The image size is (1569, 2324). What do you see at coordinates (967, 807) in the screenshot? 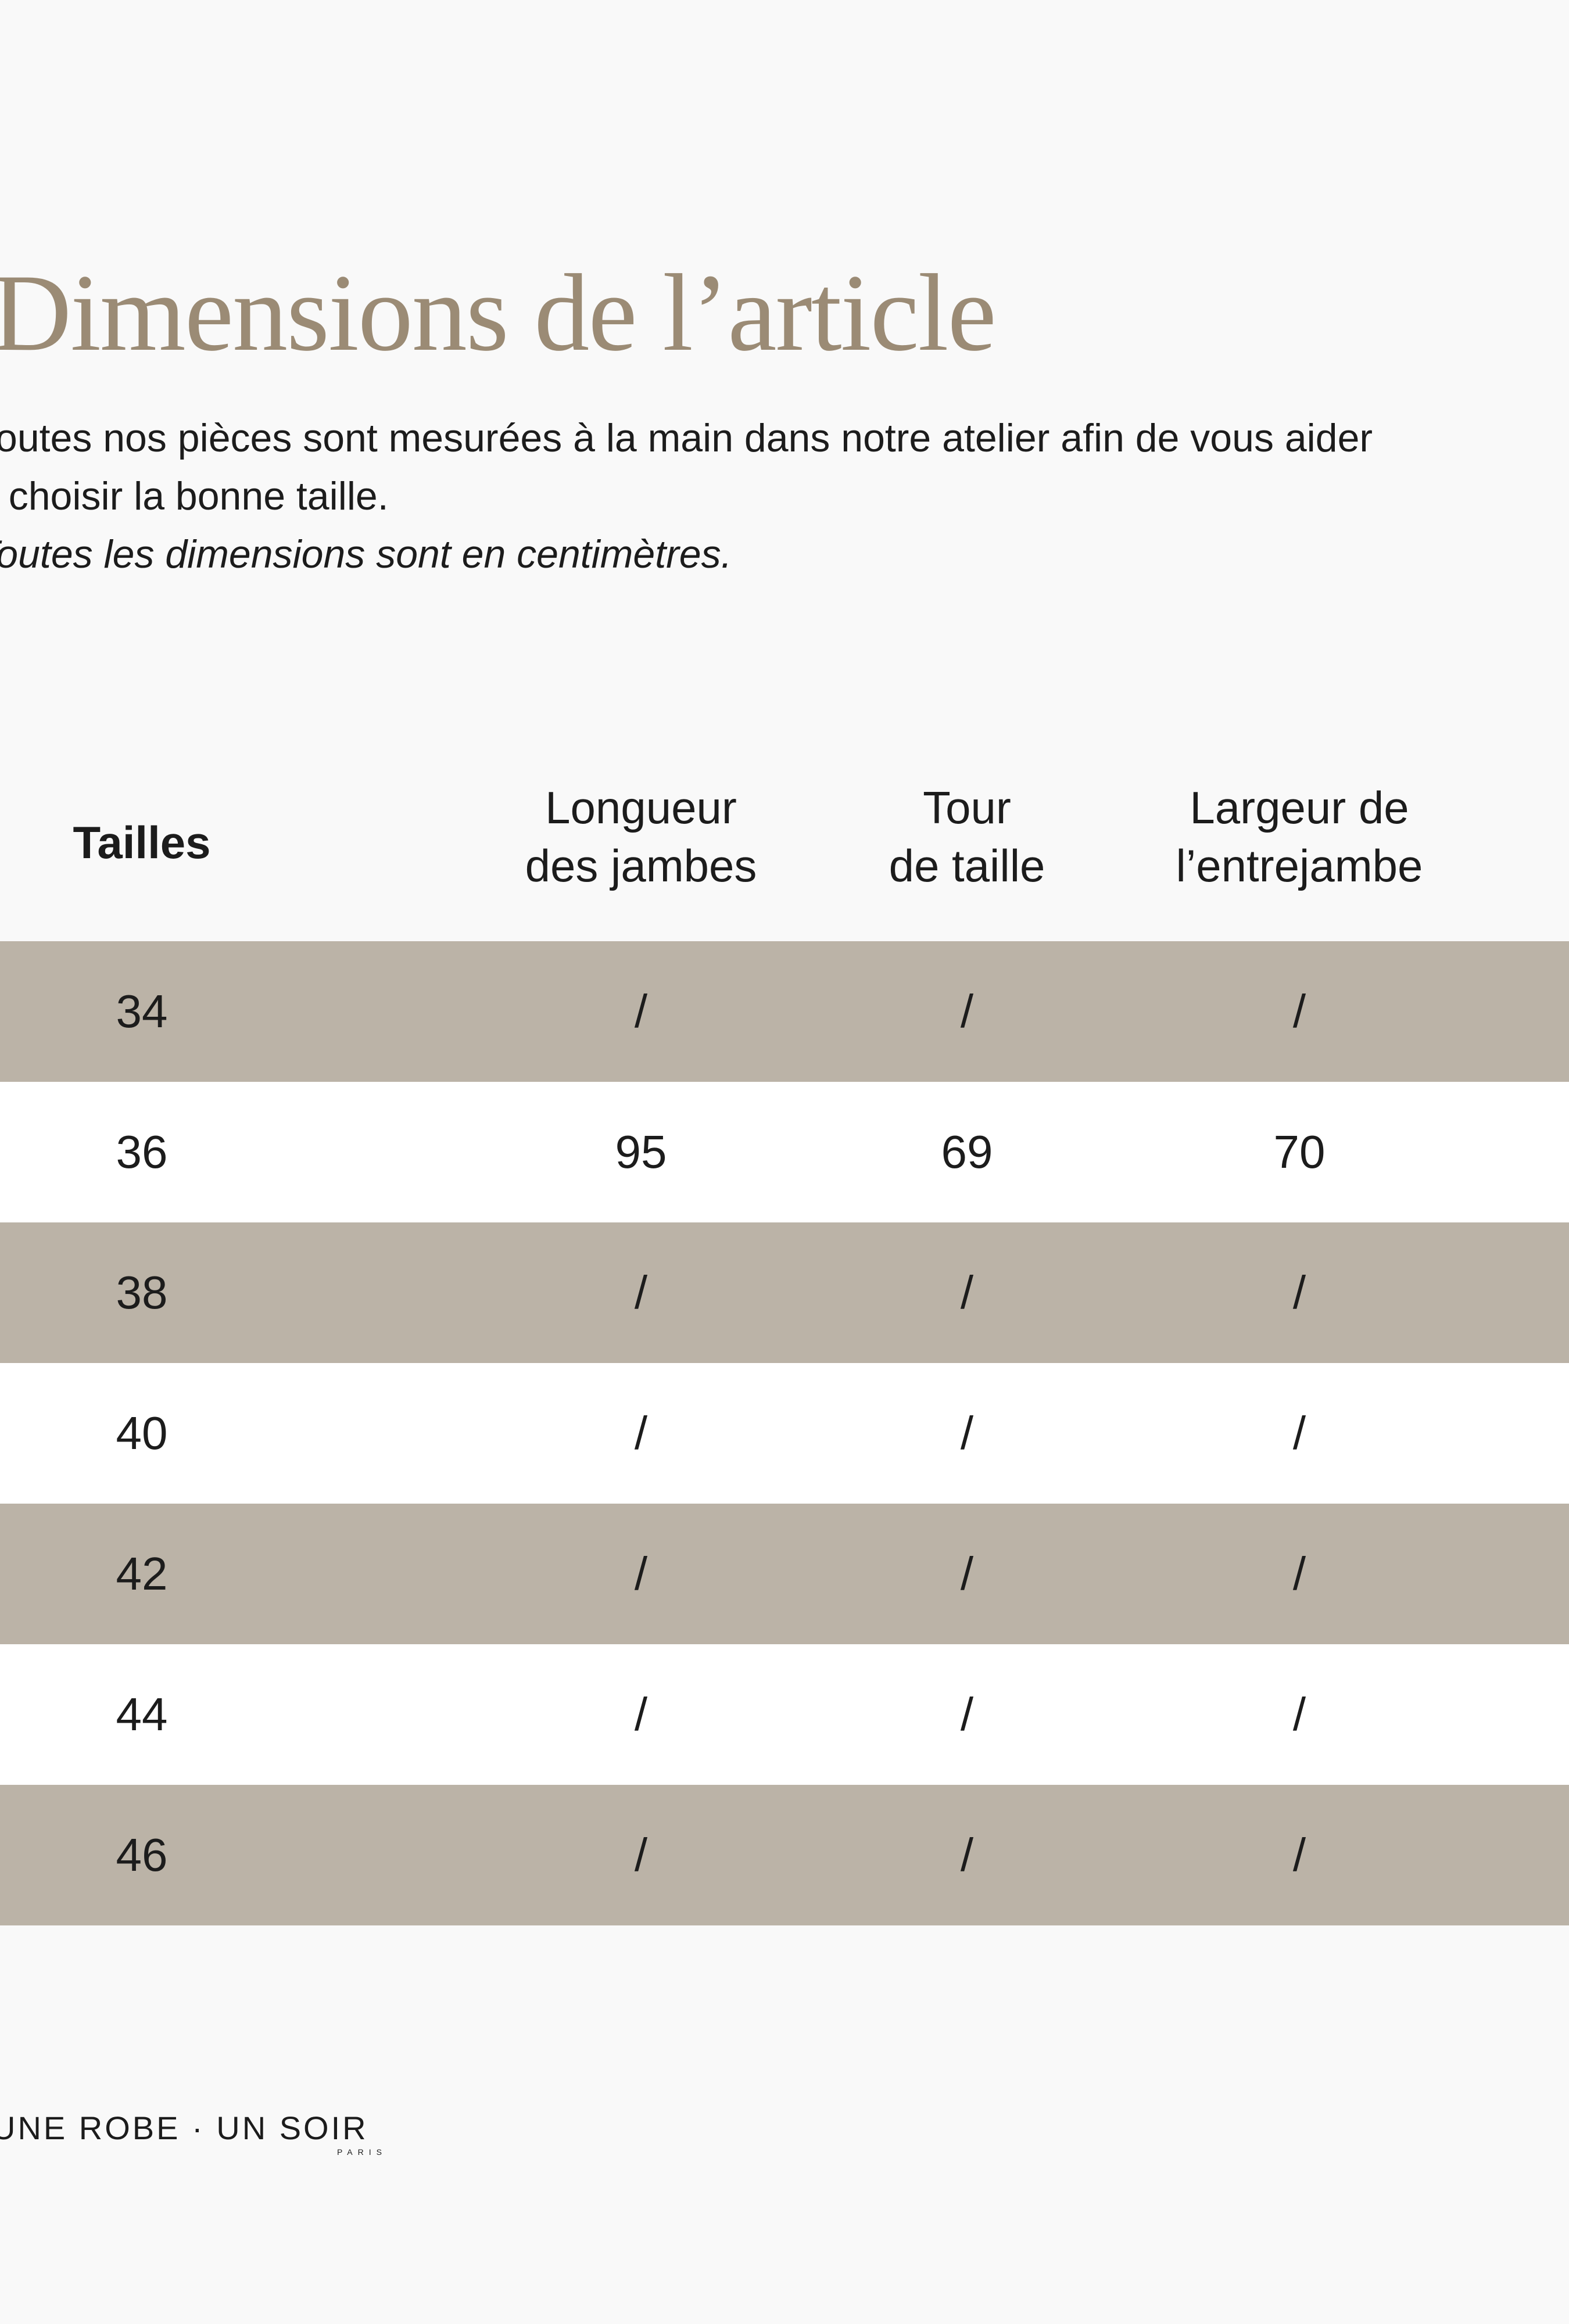
I see `header-line: Tour` at bounding box center [967, 807].